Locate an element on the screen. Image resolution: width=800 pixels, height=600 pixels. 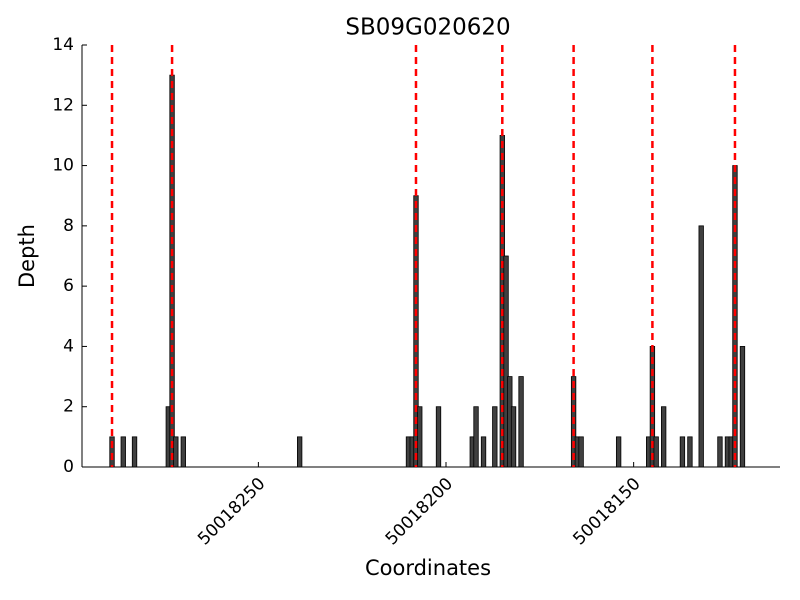
x-tick-label: 50018250 is located at coordinates (231, 511).